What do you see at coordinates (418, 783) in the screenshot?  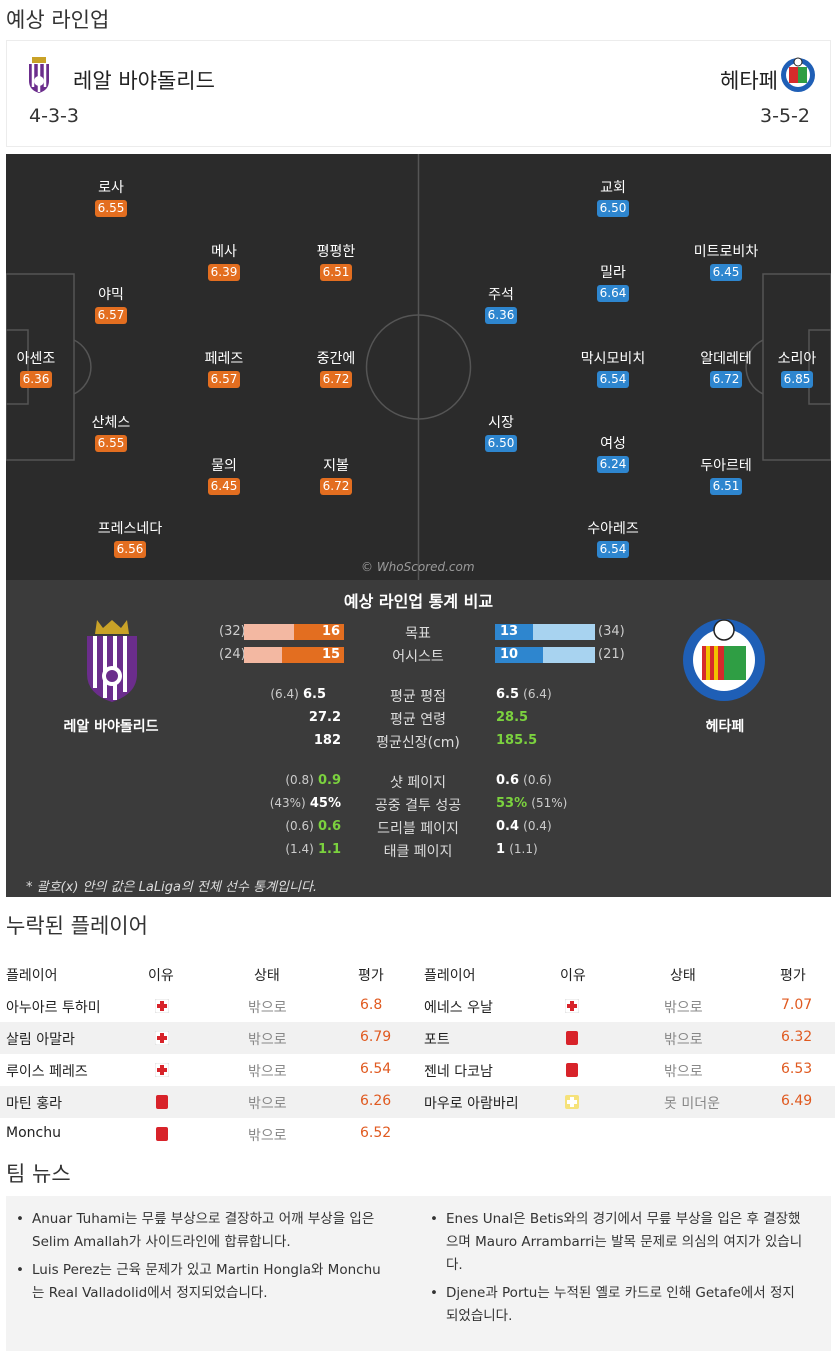 I see `shots-label: 샷 페이지` at bounding box center [418, 783].